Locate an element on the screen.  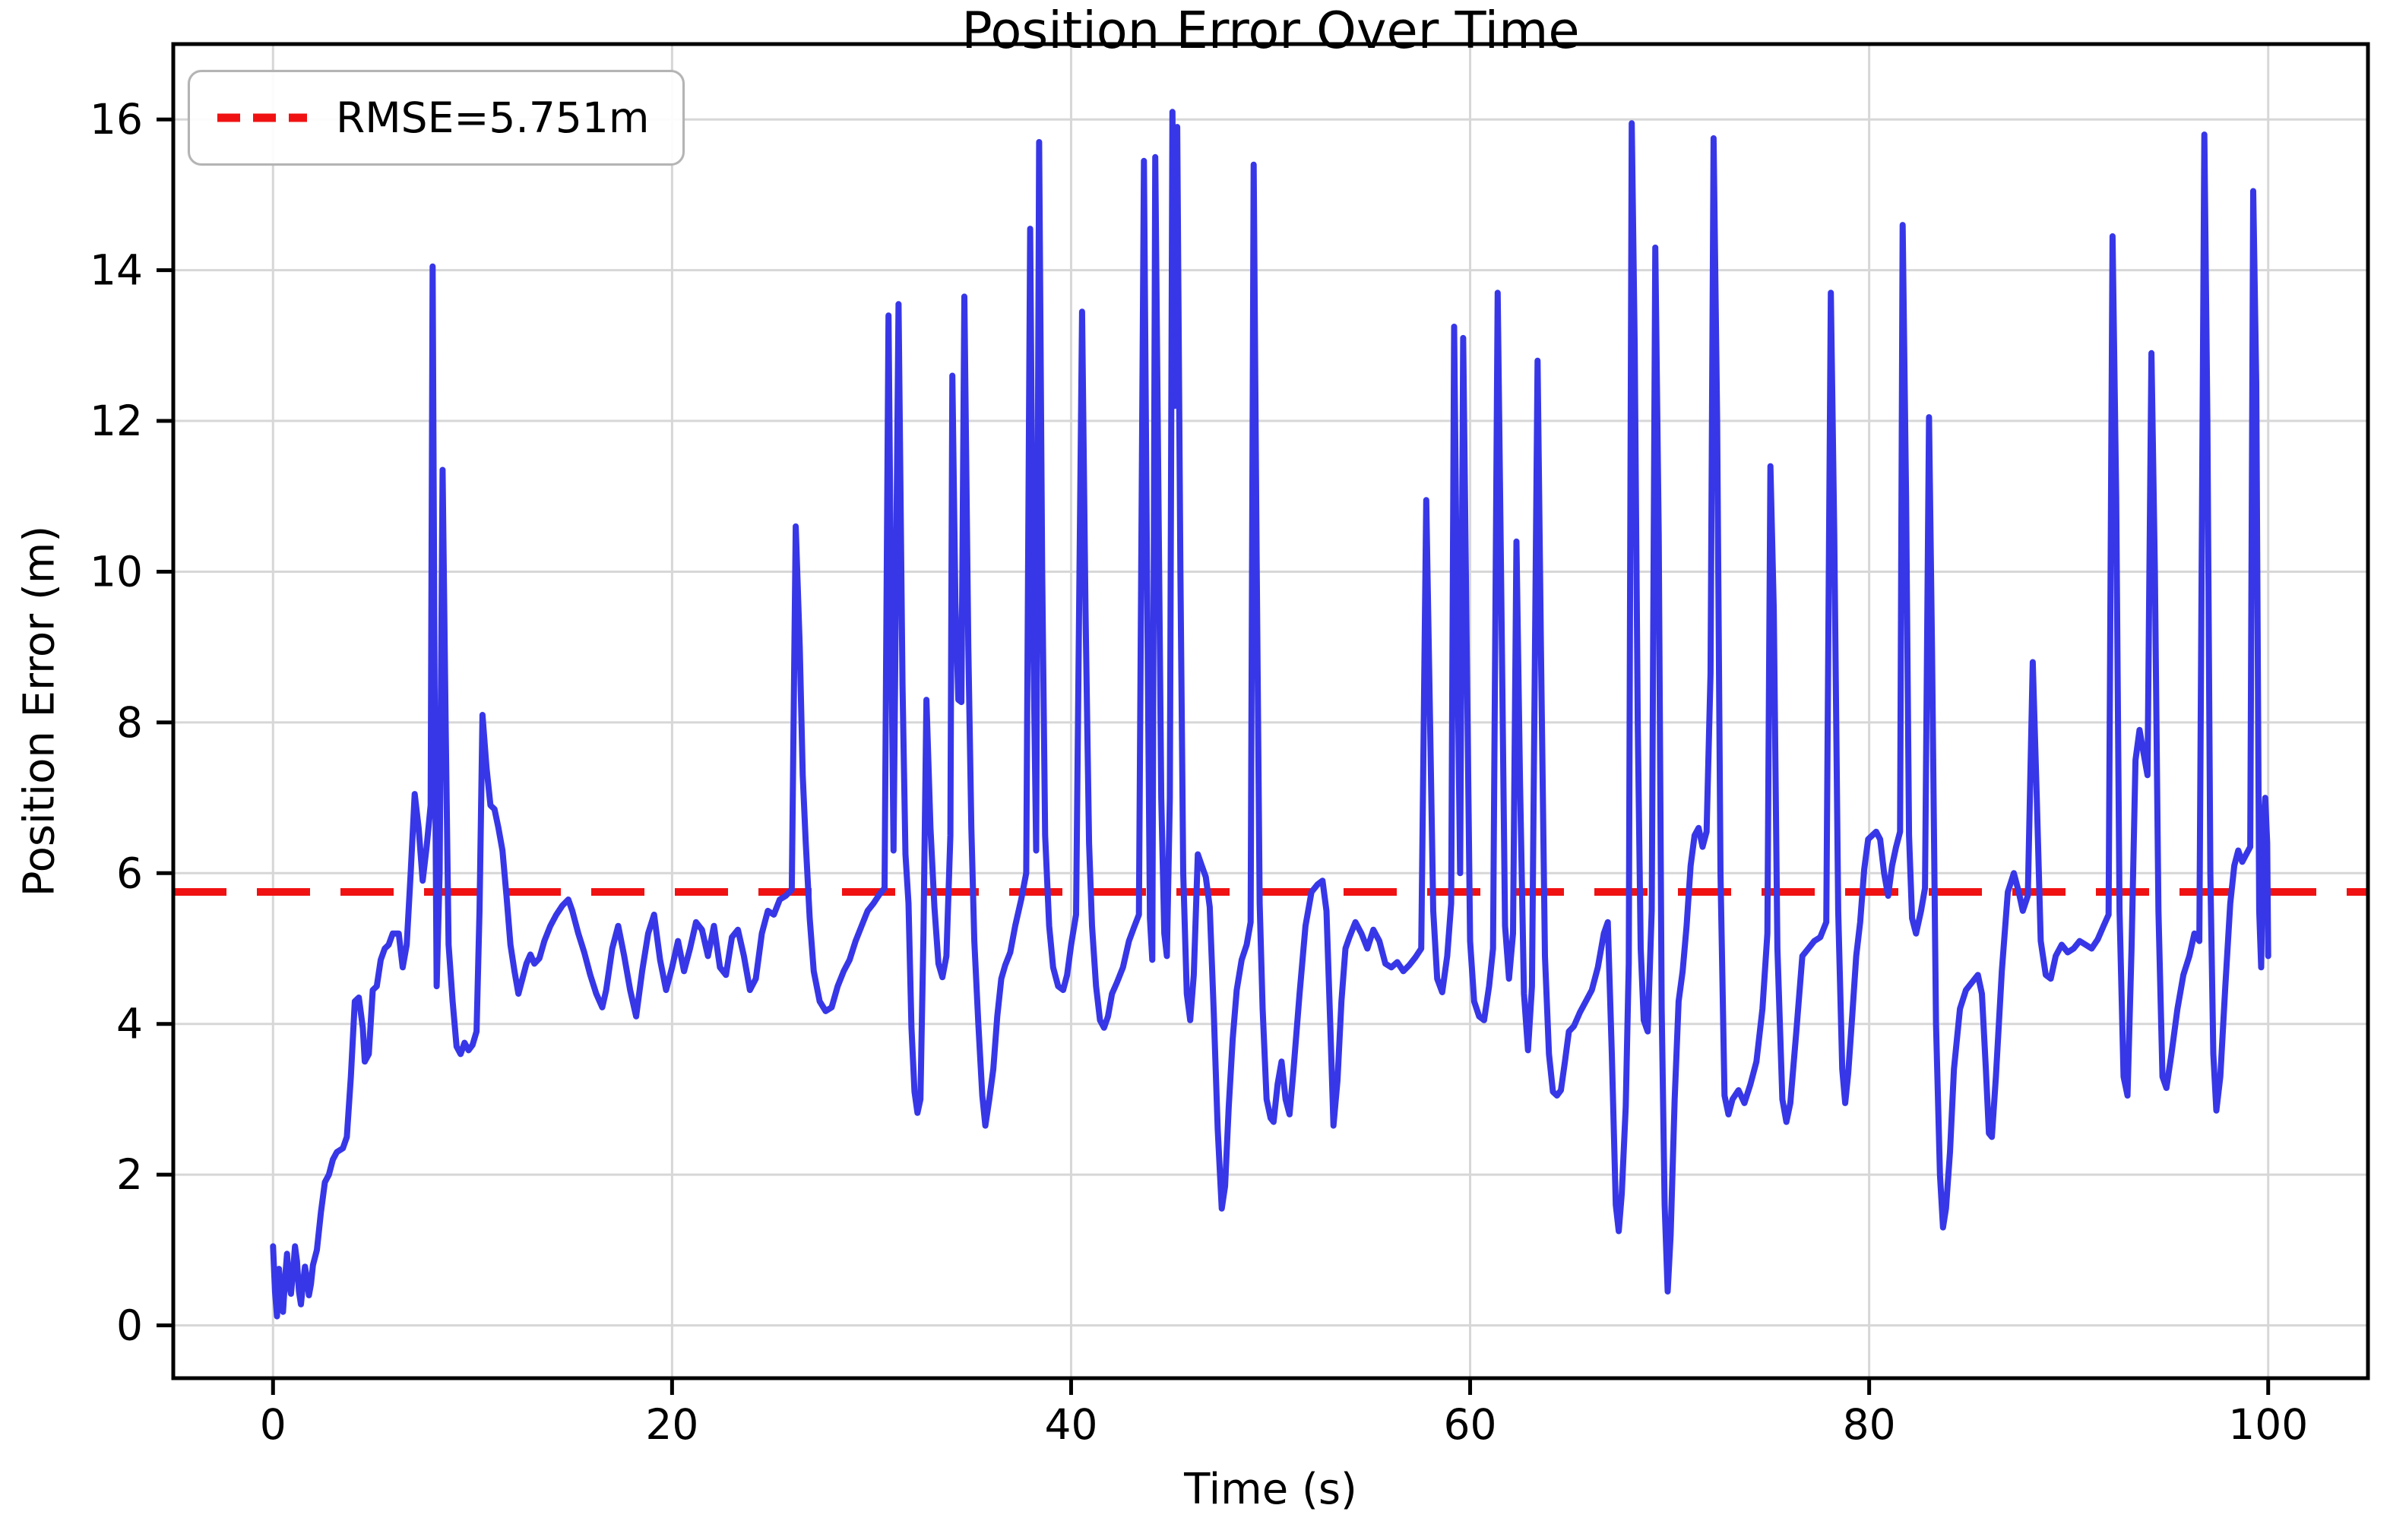
x-tick-label: 60 is located at coordinates (1470, 1424).